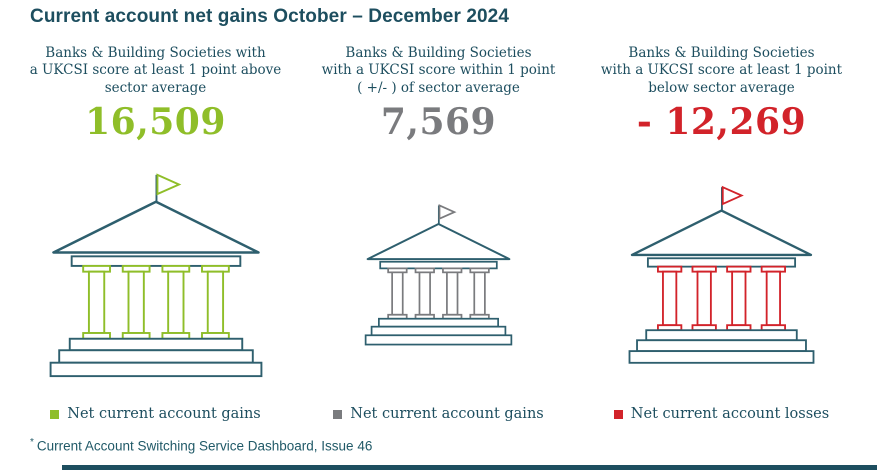 The height and width of the screenshot is (470, 877). Describe the element at coordinates (721, 87) in the screenshot. I see `header-line: below sector average` at that location.